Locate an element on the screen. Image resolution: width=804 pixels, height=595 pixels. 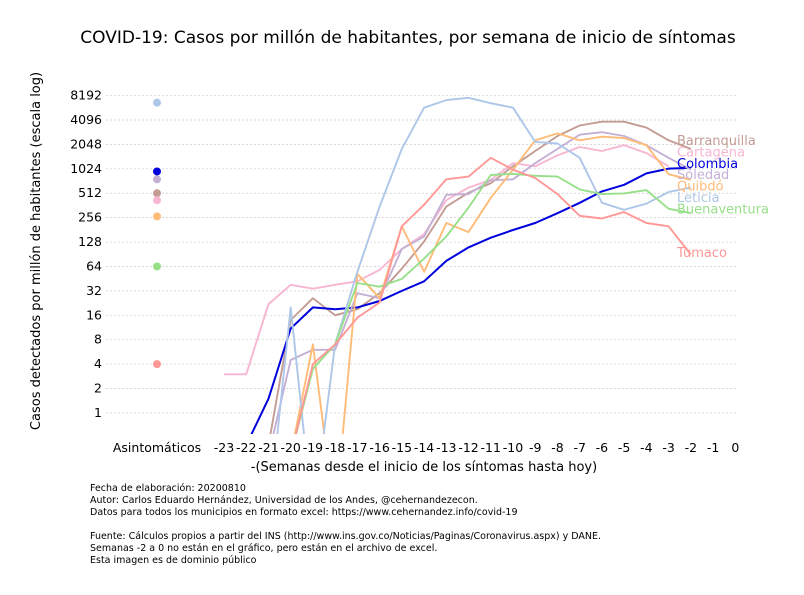
x-tick-label: 0 is located at coordinates (735, 447).